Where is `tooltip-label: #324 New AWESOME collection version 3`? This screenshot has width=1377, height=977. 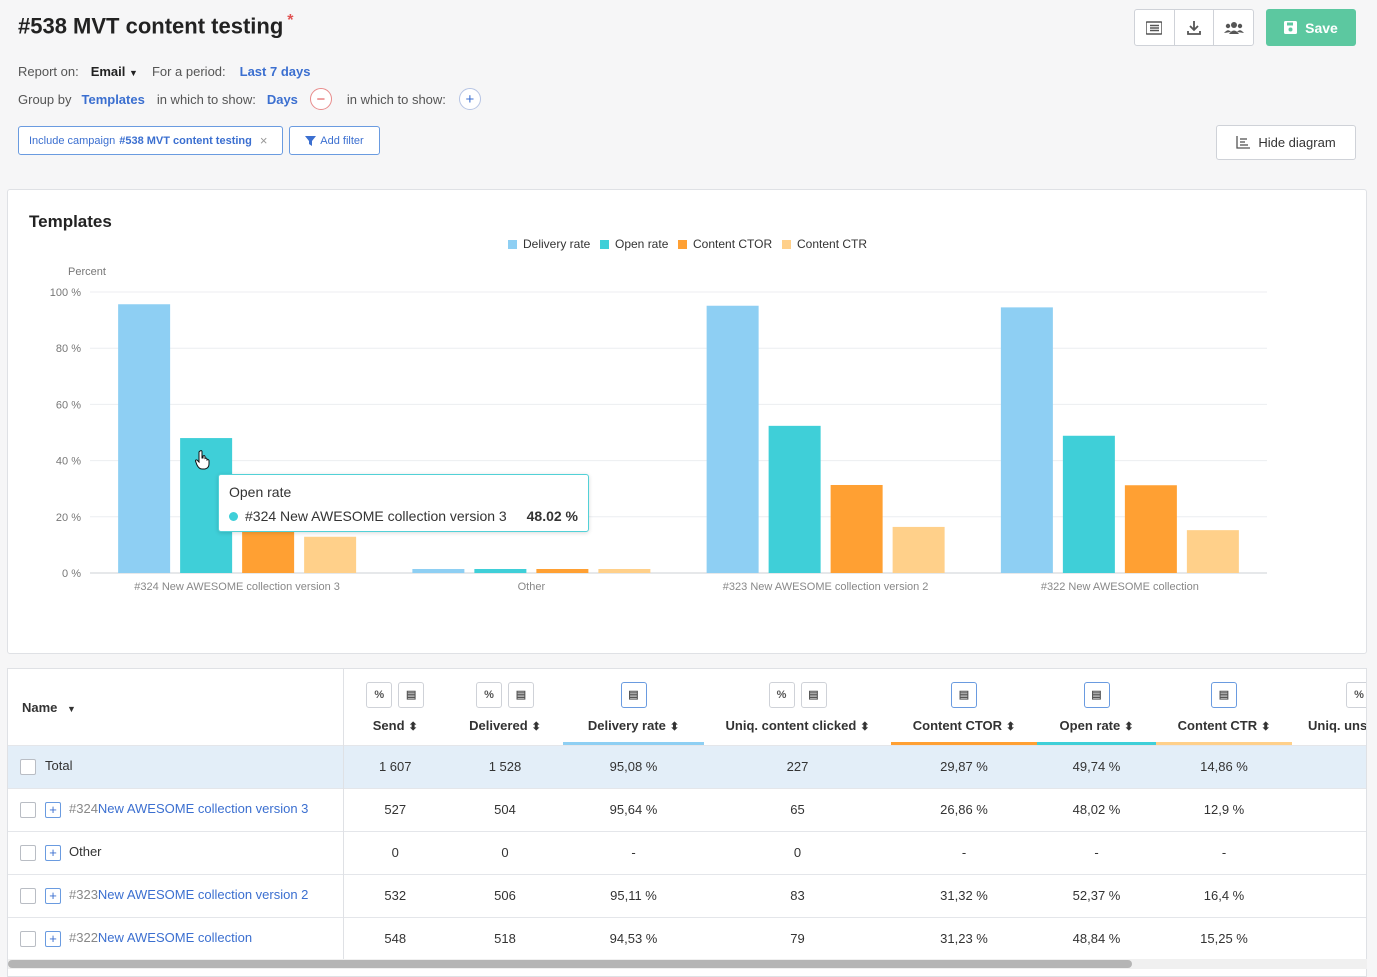
tooltip-label: #324 New AWESOME collection version 3 is located at coordinates (376, 516).